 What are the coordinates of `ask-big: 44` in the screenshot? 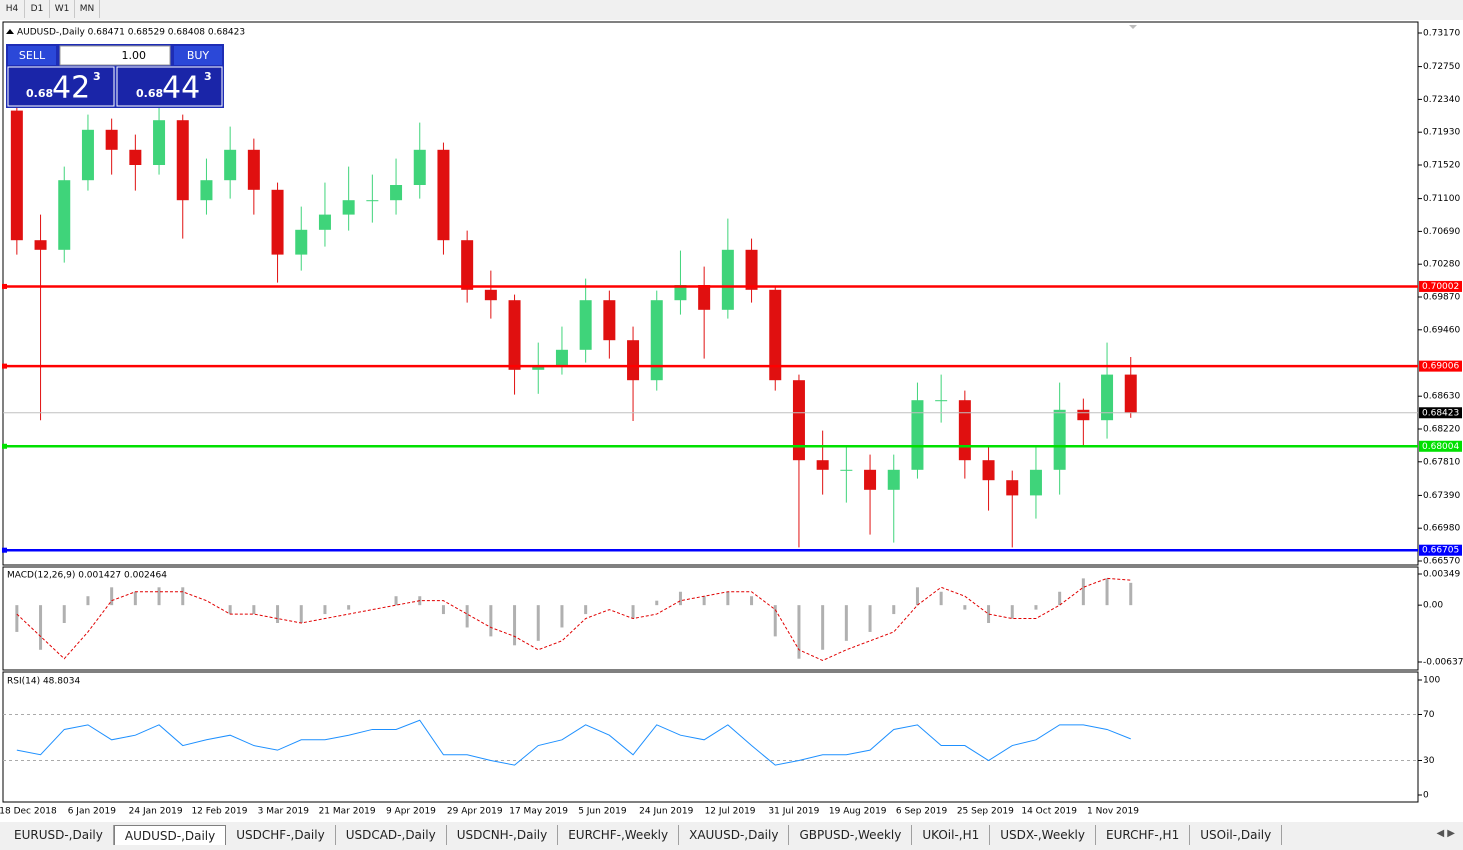 It's located at (181, 88).